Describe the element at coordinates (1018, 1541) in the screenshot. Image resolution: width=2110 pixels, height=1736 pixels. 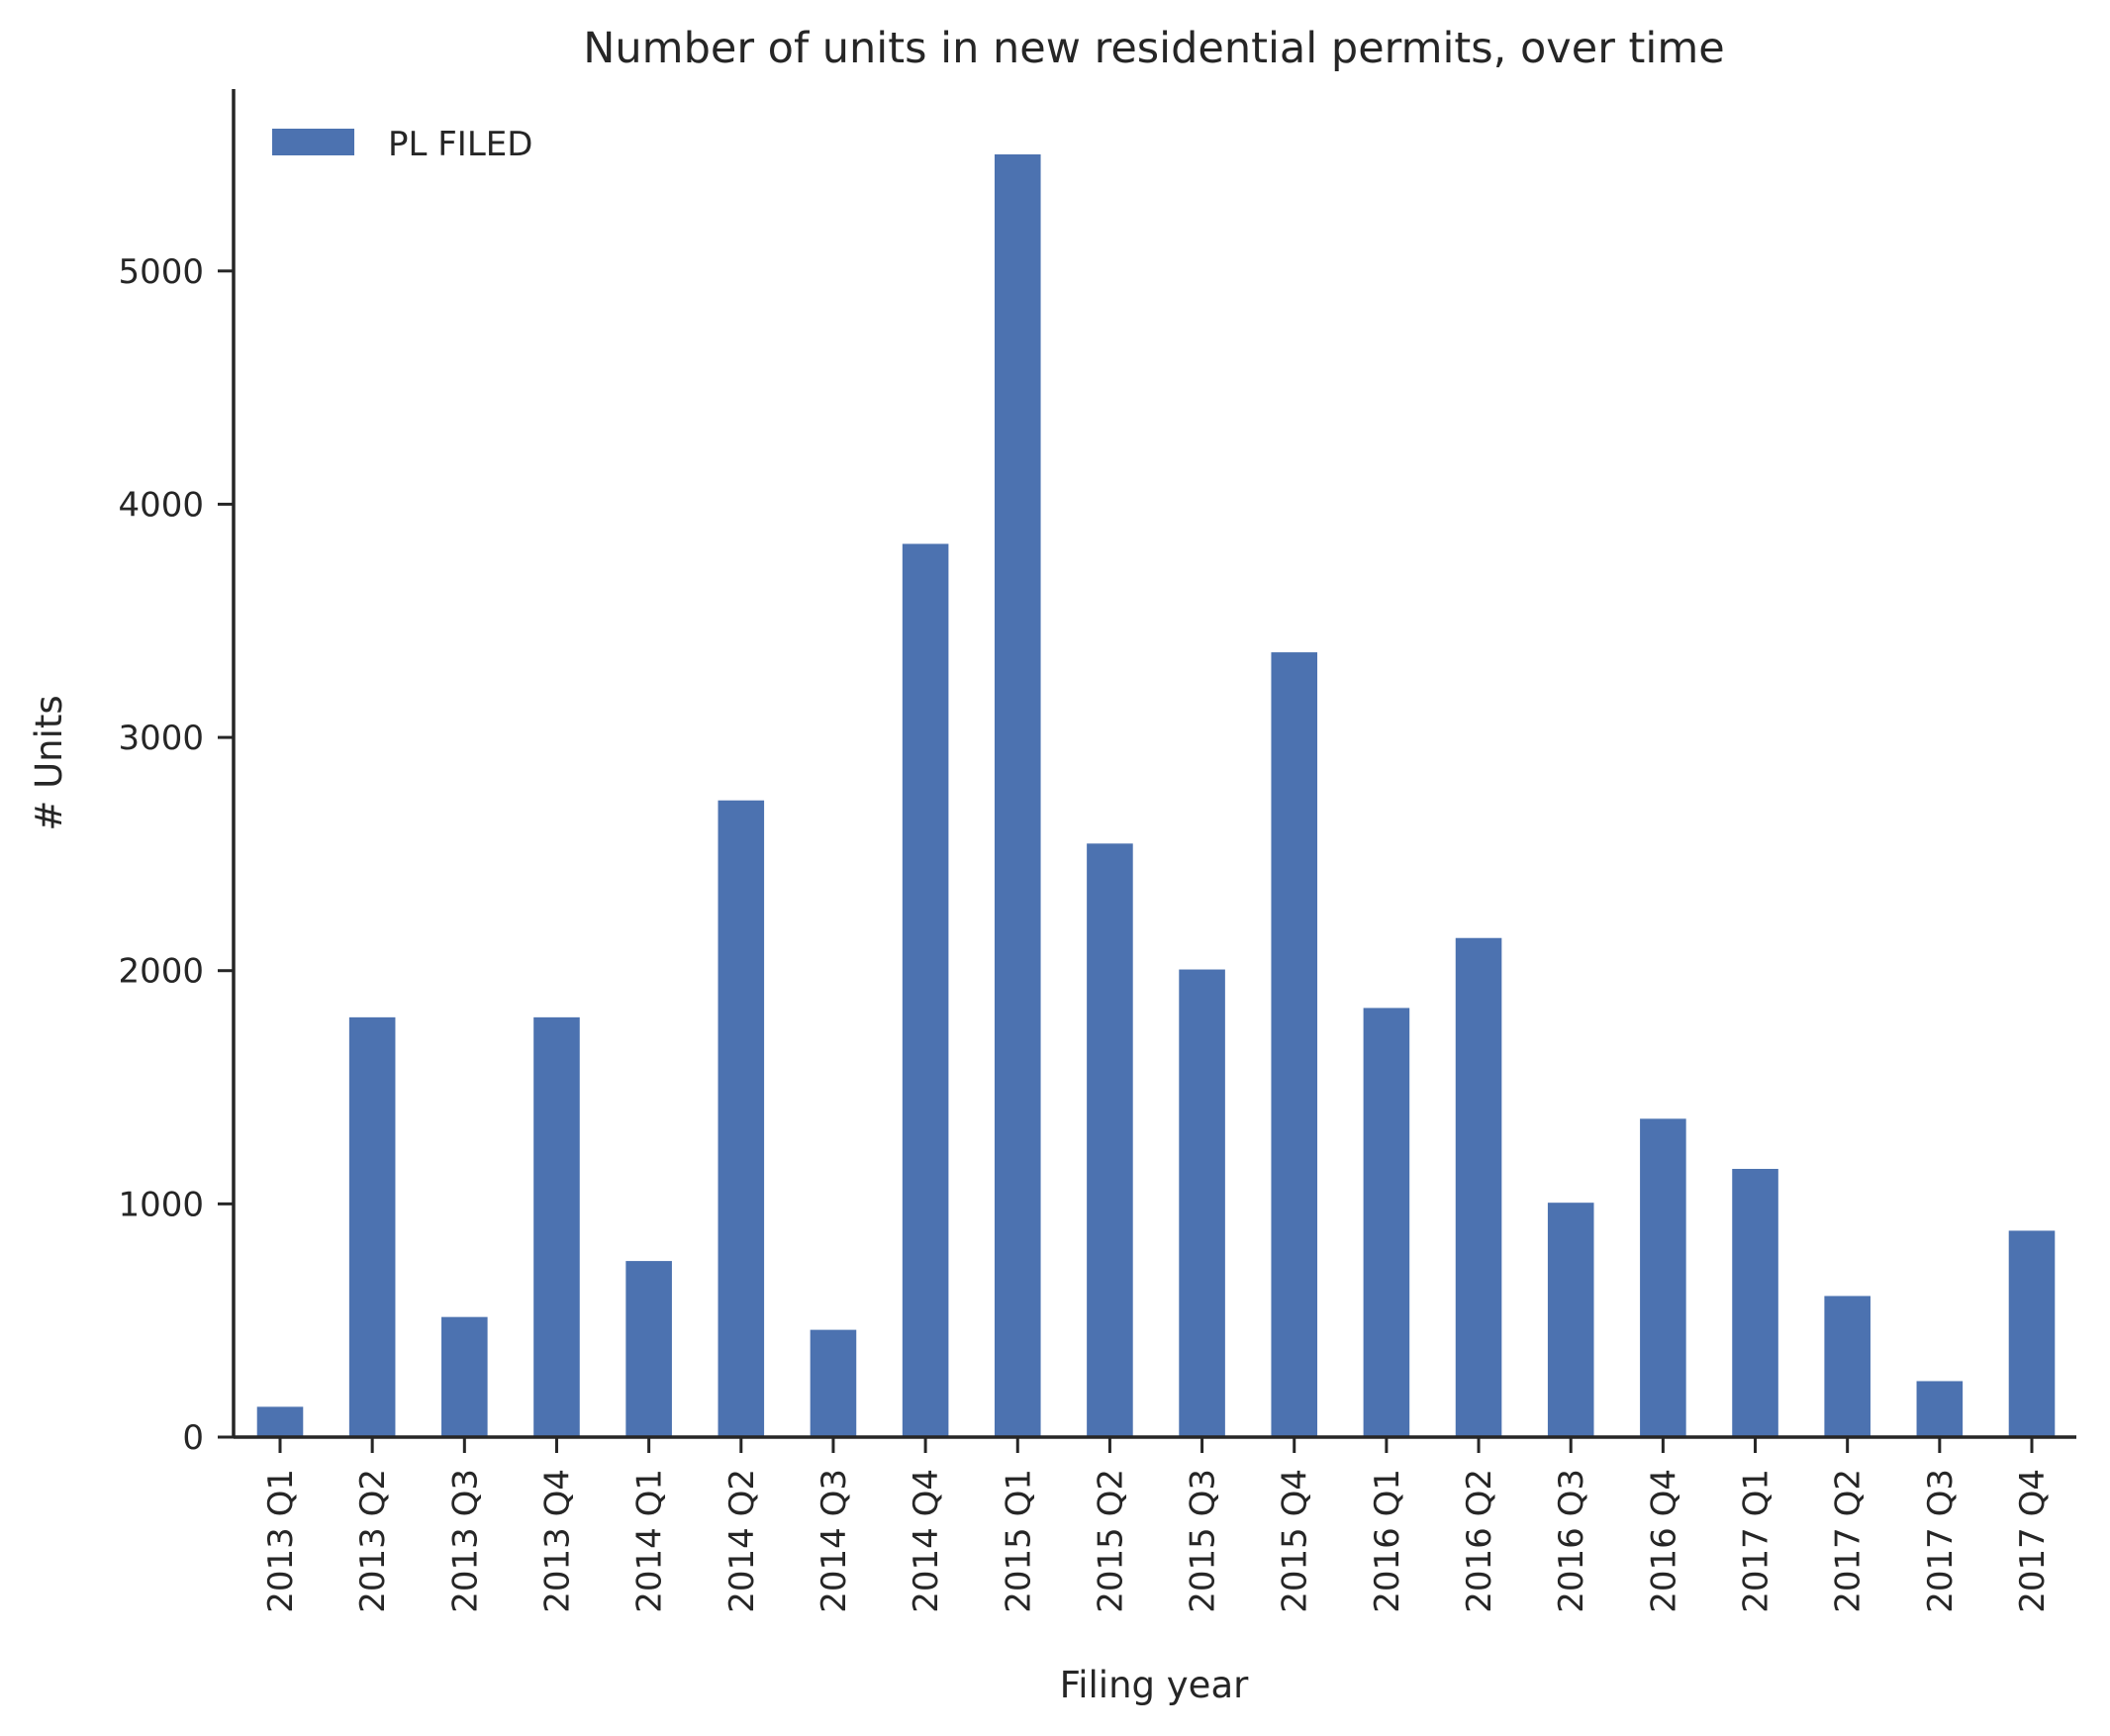
I see `x-tick-label: 2015 Q1` at that location.